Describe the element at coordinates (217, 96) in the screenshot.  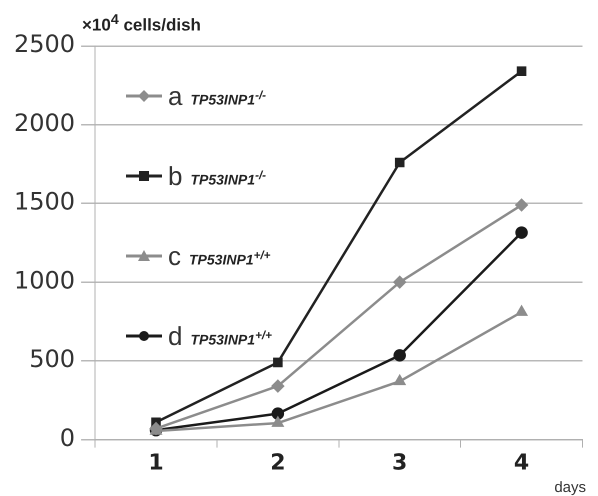
I see `legend-label: a TP53INP1$^{-/-}$` at that location.